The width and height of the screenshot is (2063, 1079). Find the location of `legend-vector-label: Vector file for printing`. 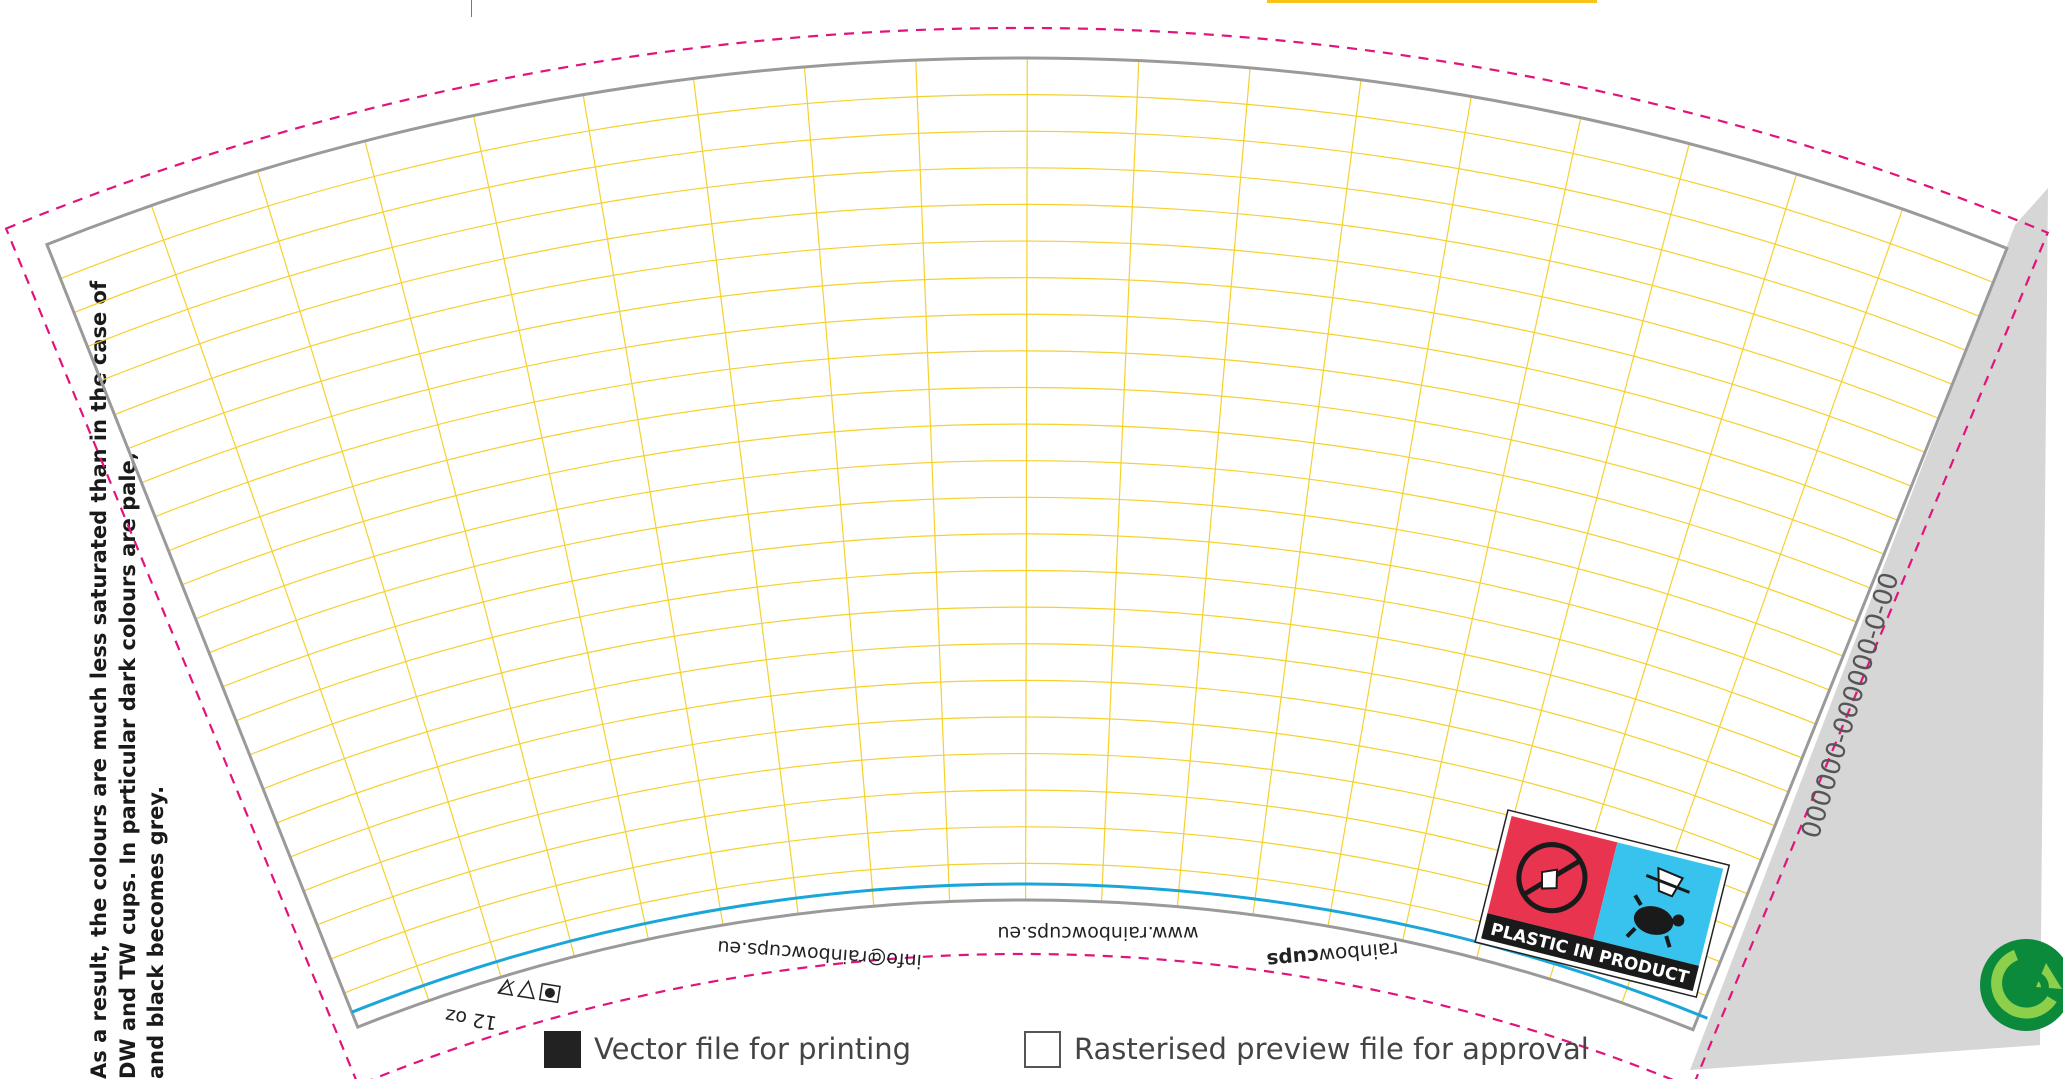

legend-vector-label: Vector file for printing is located at coordinates (753, 1049).